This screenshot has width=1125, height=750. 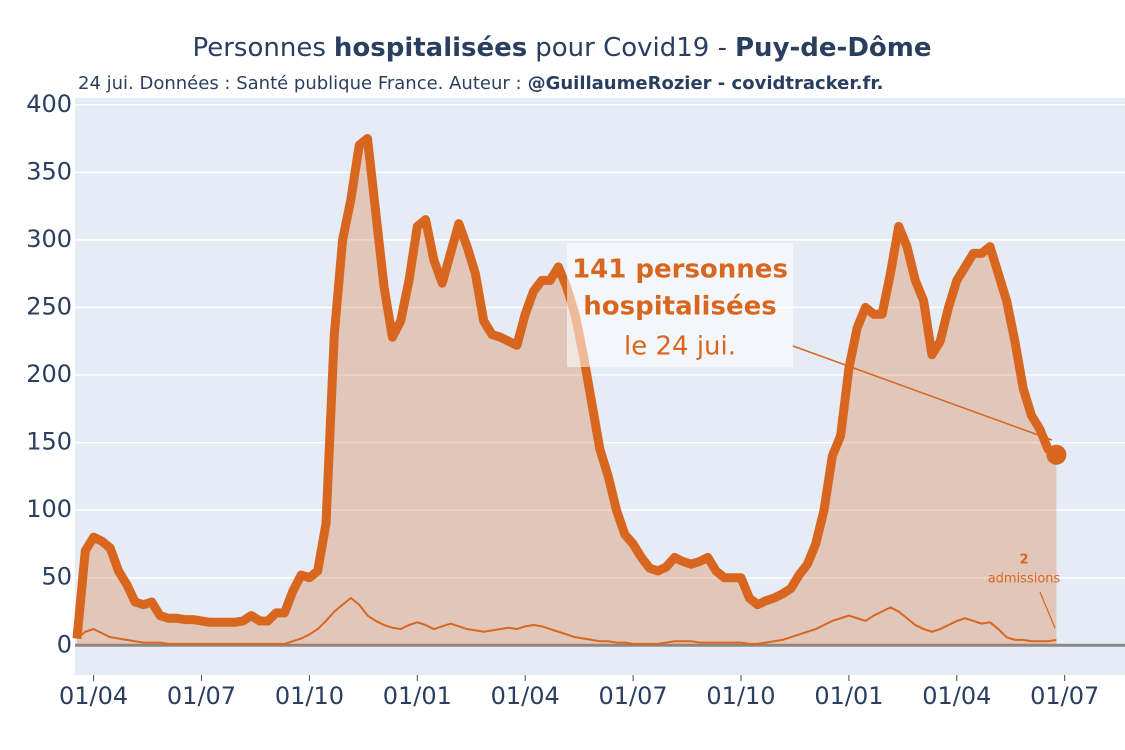 What do you see at coordinates (49, 509) in the screenshot?
I see `y-tick-label: 100` at bounding box center [49, 509].